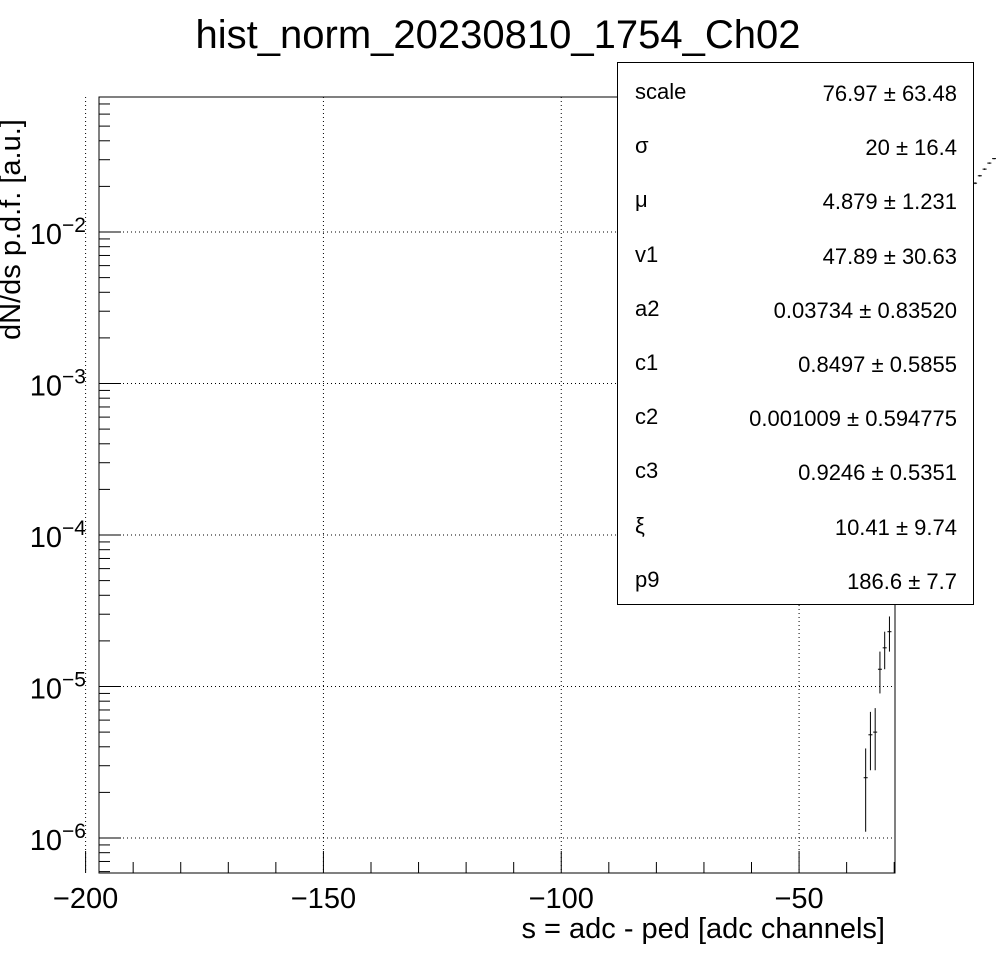 The width and height of the screenshot is (996, 972). Describe the element at coordinates (647, 362) in the screenshot. I see `stats-param-name: c1` at that location.